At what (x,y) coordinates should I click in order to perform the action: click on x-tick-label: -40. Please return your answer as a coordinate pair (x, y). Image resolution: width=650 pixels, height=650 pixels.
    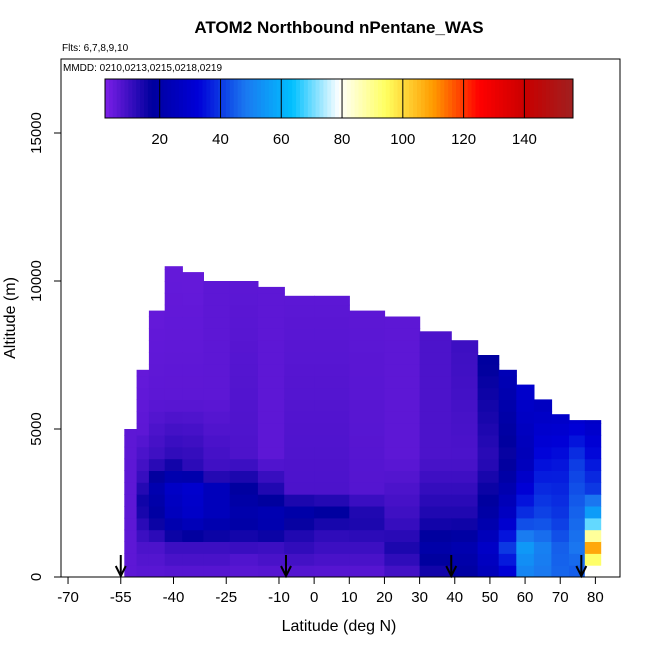
    Looking at the image, I should click on (174, 597).